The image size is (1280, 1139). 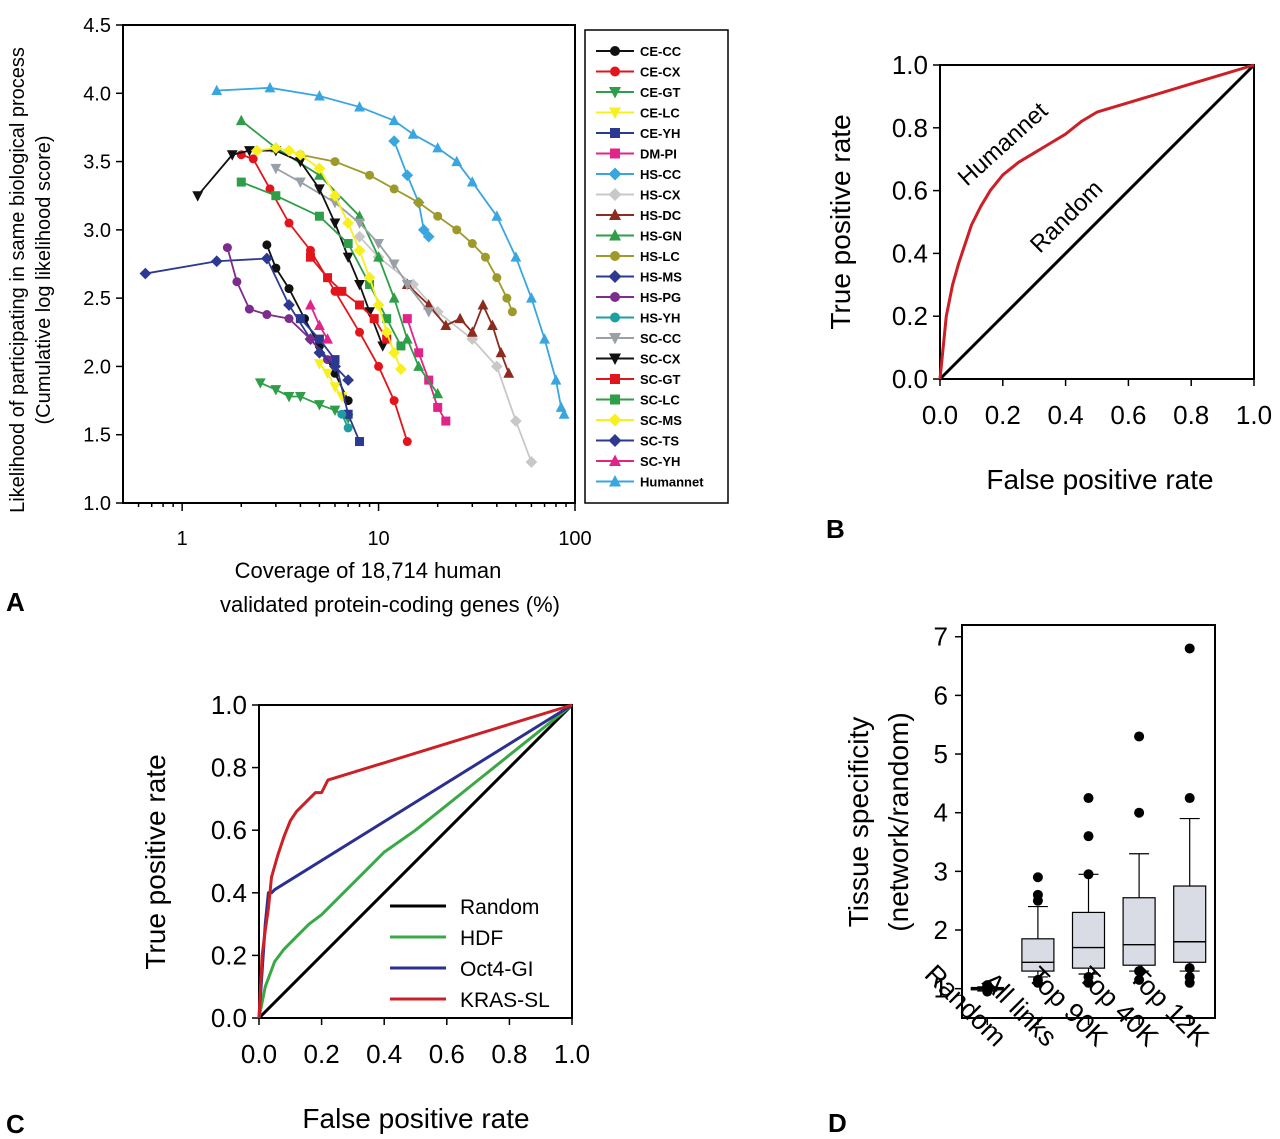 I want to click on panel-a-legend-item-sc-ms: SC-MS, so click(x=639, y=420).